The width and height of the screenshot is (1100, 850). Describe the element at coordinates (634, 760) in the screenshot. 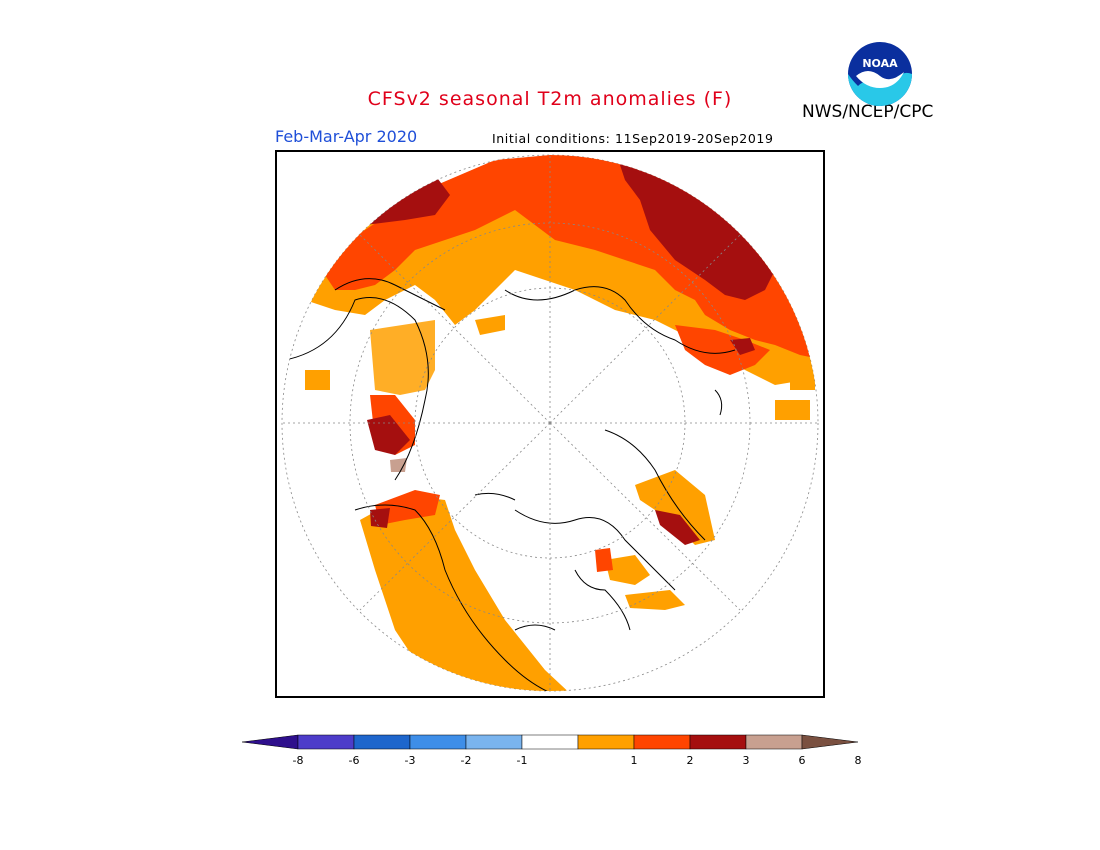

I see `legend-tick-label: 1` at that location.